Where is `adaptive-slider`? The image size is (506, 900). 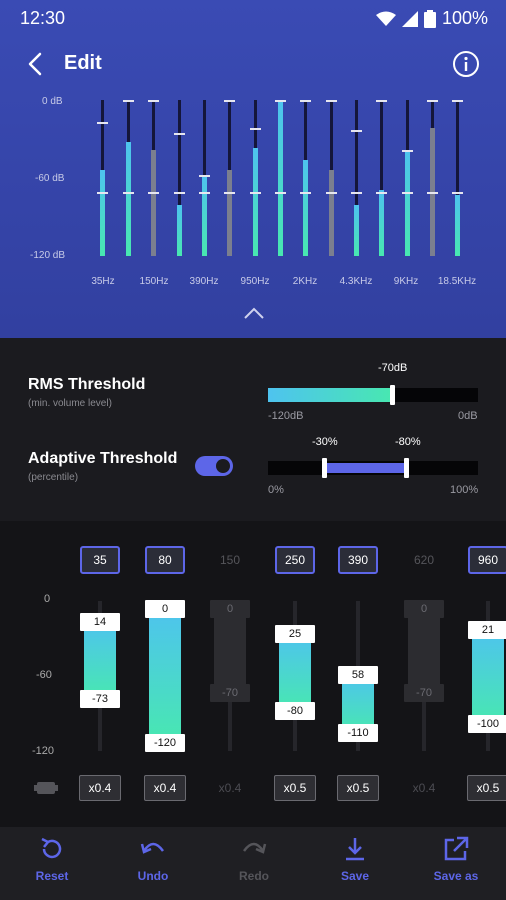
adaptive-slider is located at coordinates (373, 468).